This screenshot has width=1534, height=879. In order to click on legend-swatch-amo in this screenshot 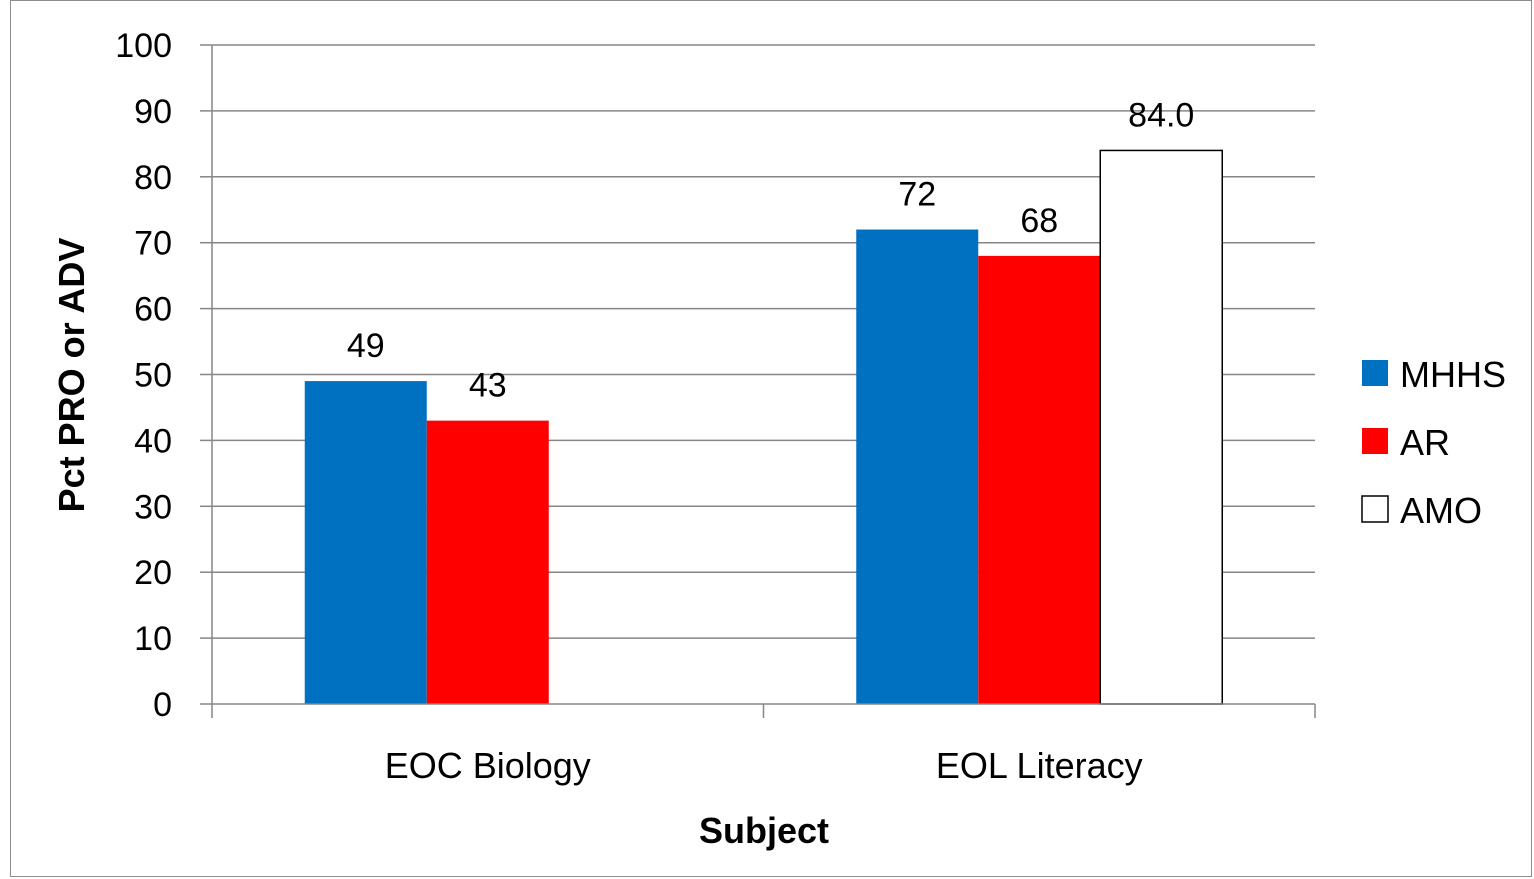, I will do `click(1375, 509)`.